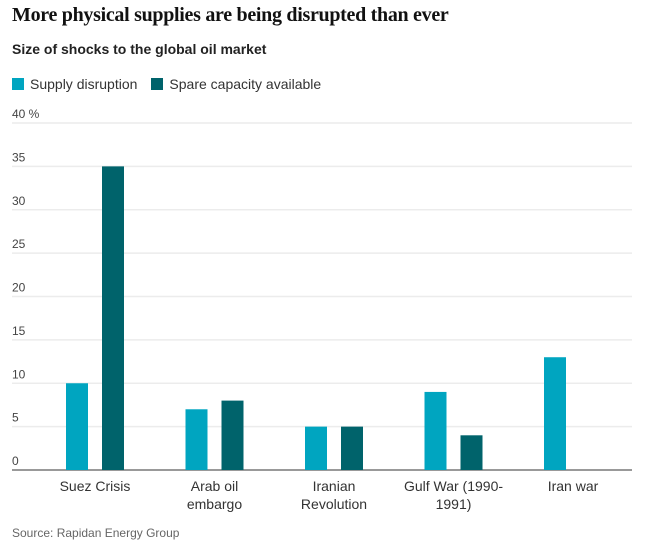 Image resolution: width=645 pixels, height=544 pixels. What do you see at coordinates (214, 504) in the screenshot?
I see `x-tick-label: embargo` at bounding box center [214, 504].